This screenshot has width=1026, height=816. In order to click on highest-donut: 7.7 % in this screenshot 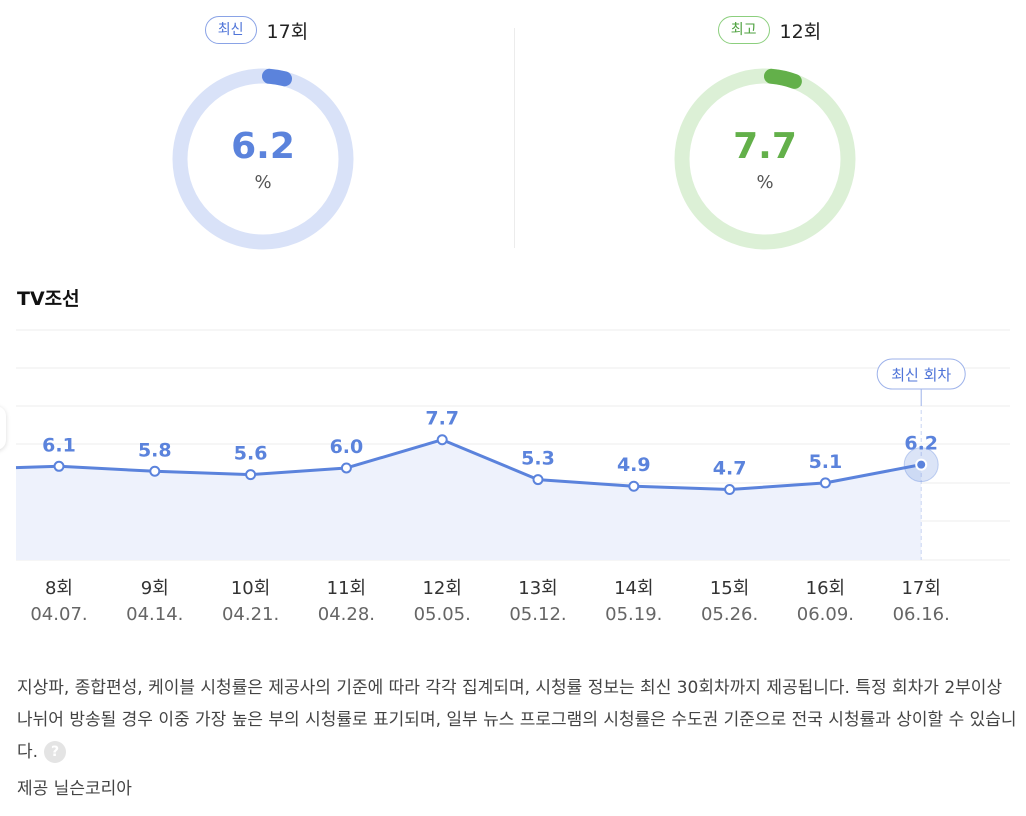, I will do `click(765, 159)`.